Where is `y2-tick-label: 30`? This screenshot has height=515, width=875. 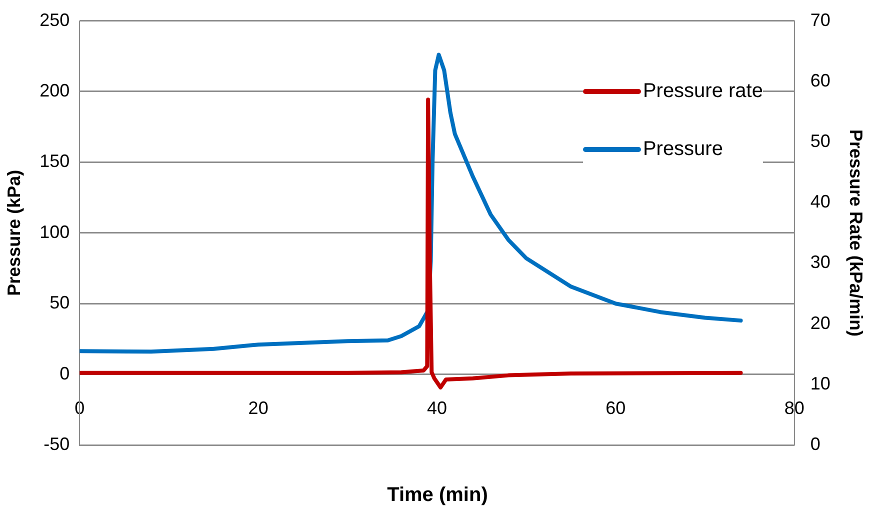
y2-tick-label: 30 is located at coordinates (820, 262).